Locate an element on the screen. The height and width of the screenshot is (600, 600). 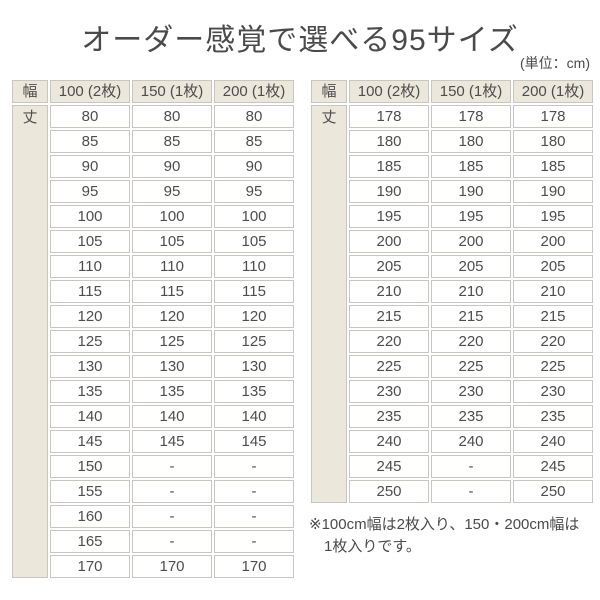
table-row: 95 95 95 is located at coordinates (153, 191).